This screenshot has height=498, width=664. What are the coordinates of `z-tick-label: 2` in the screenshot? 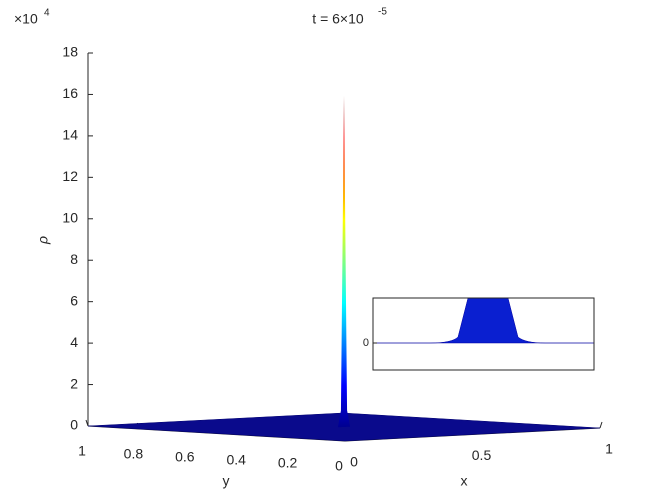 It's located at (74, 383).